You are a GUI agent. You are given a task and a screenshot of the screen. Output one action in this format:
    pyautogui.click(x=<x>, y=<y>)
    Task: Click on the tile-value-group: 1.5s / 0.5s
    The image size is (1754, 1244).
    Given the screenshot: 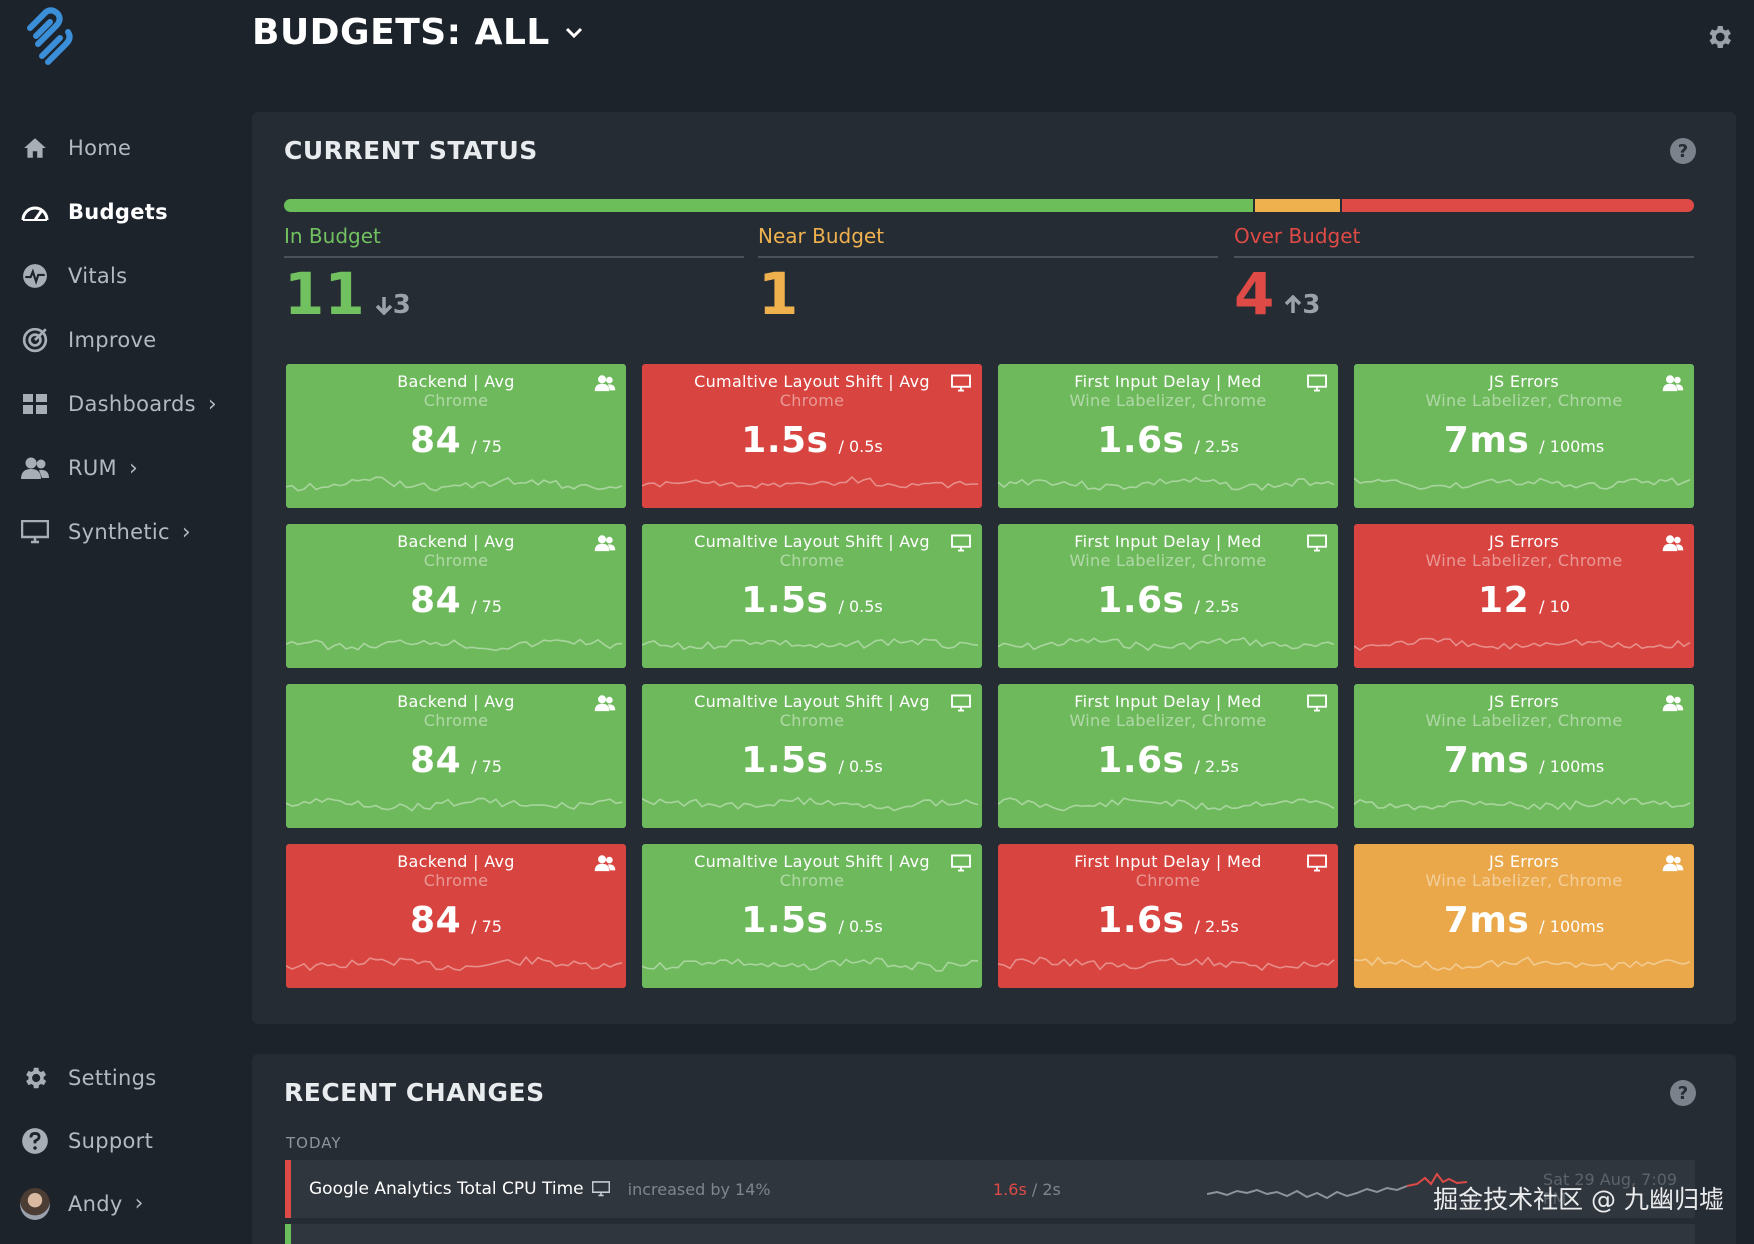 What is the action you would take?
    pyautogui.click(x=812, y=440)
    